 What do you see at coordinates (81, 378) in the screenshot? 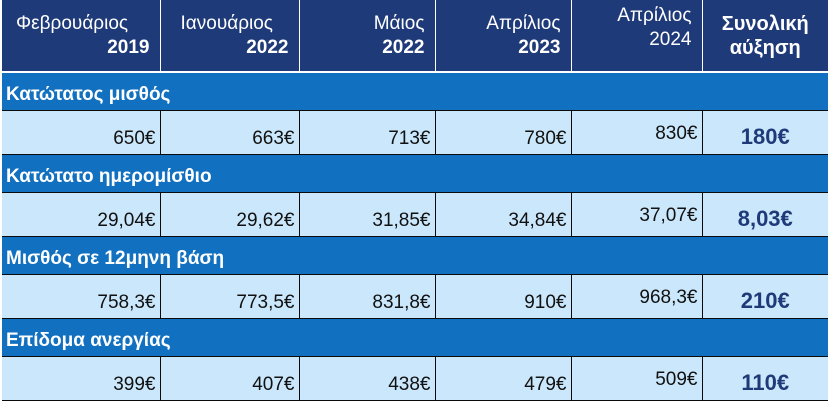
I see `table-cell: 399€` at bounding box center [81, 378].